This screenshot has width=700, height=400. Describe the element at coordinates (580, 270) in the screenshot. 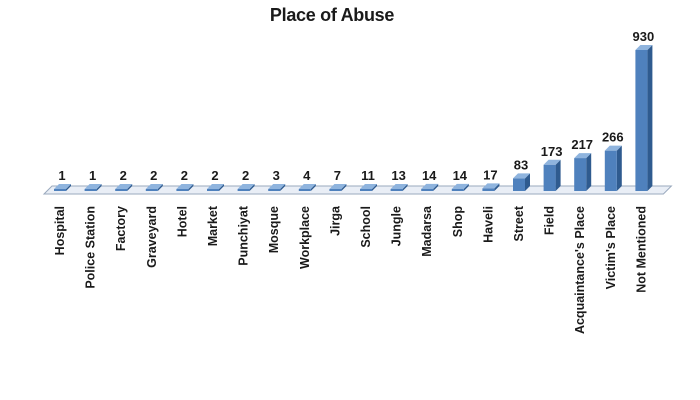

I see `category-label: Acquaintance's Place` at that location.